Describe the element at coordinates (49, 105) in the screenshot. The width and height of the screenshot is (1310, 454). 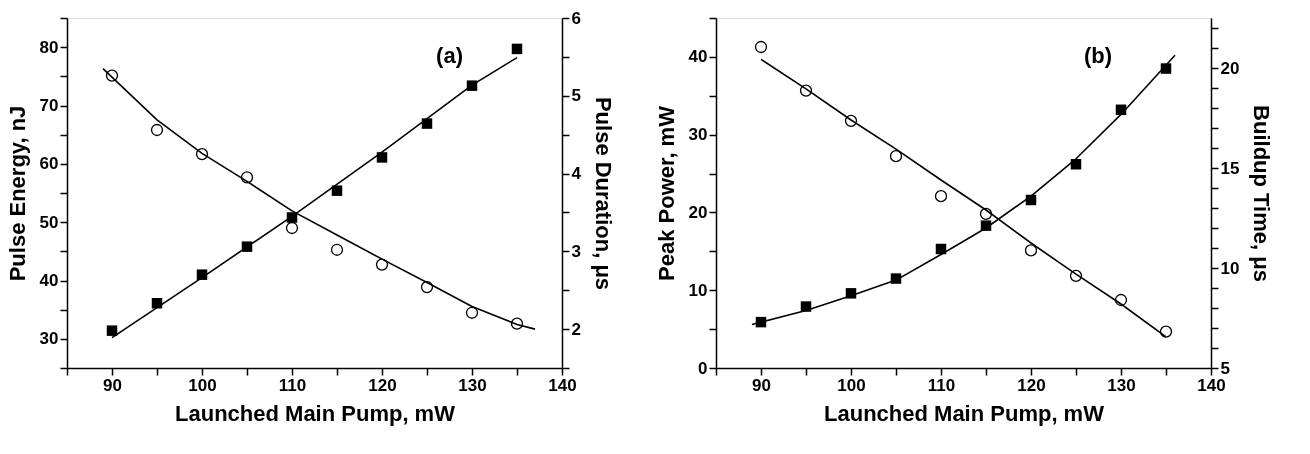
I see `y-tick-label: 70` at that location.